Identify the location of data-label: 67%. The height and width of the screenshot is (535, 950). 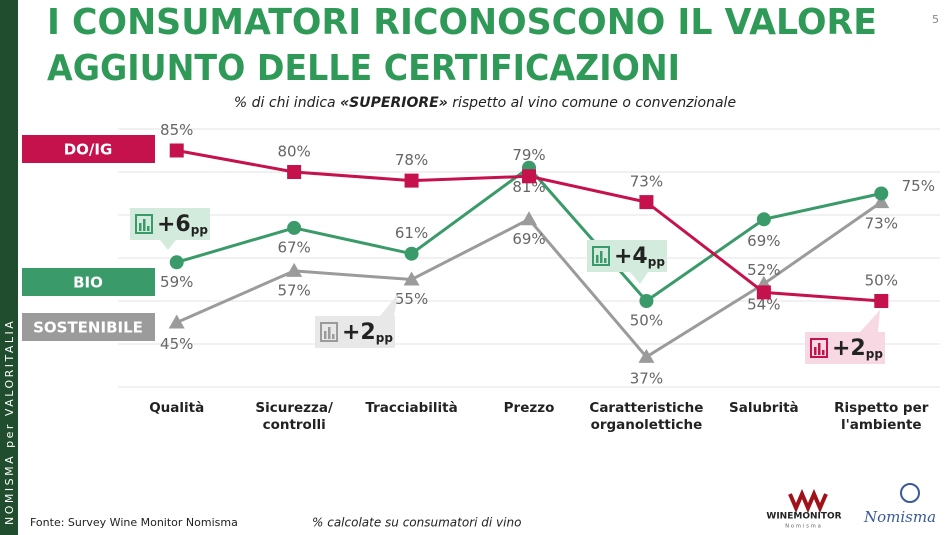
(293, 247).